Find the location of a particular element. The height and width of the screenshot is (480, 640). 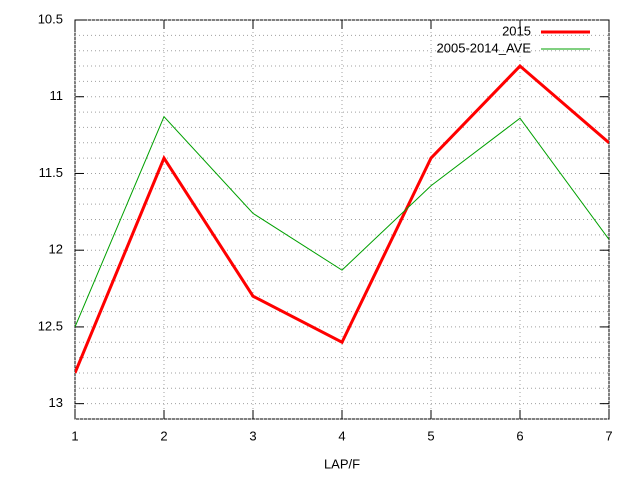

x-tick-label: 5 is located at coordinates (430, 435).